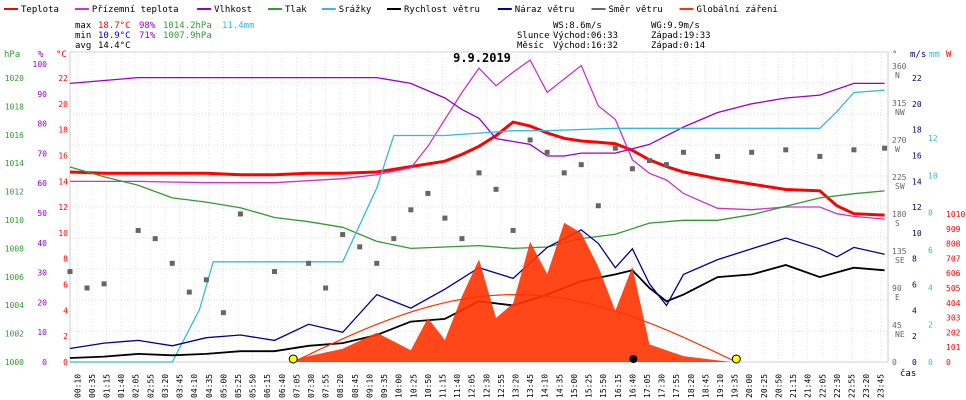 The height and width of the screenshot is (400, 966). Describe the element at coordinates (736, 359) in the screenshot. I see `sunset-marker` at that location.